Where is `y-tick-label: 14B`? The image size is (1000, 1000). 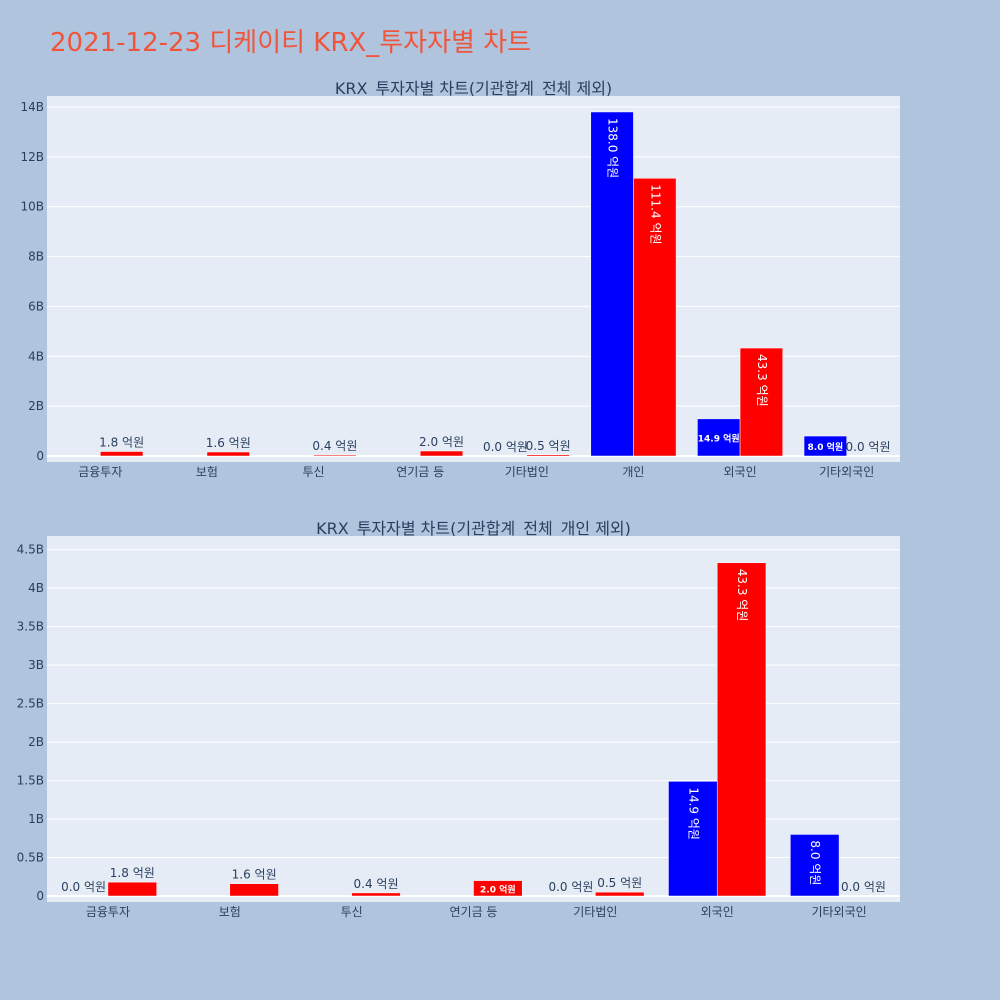
y-tick-label: 14B is located at coordinates (32, 107).